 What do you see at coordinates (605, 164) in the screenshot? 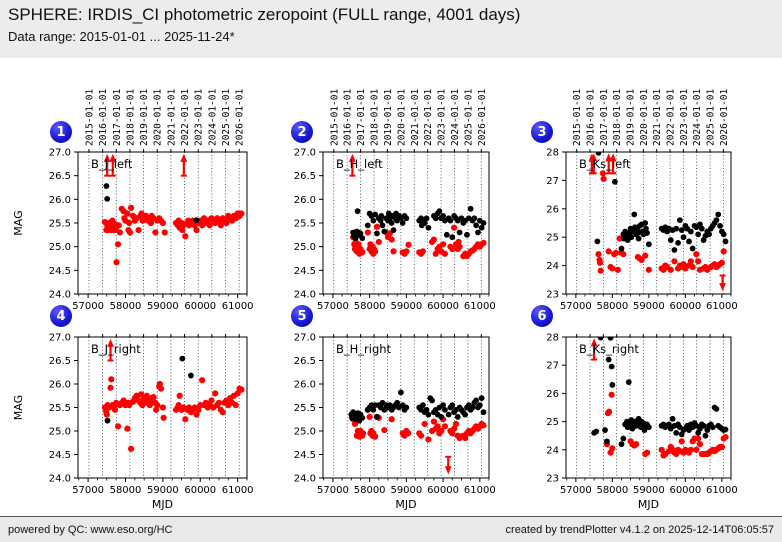
I see `panel-label: B_Ks_left` at bounding box center [605, 164].